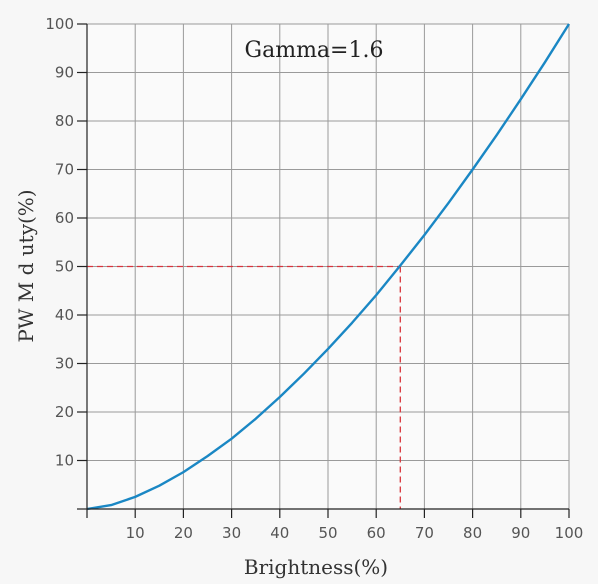 The height and width of the screenshot is (584, 598). What do you see at coordinates (231, 533) in the screenshot?
I see `x-tick-label-30: 30` at bounding box center [231, 533].